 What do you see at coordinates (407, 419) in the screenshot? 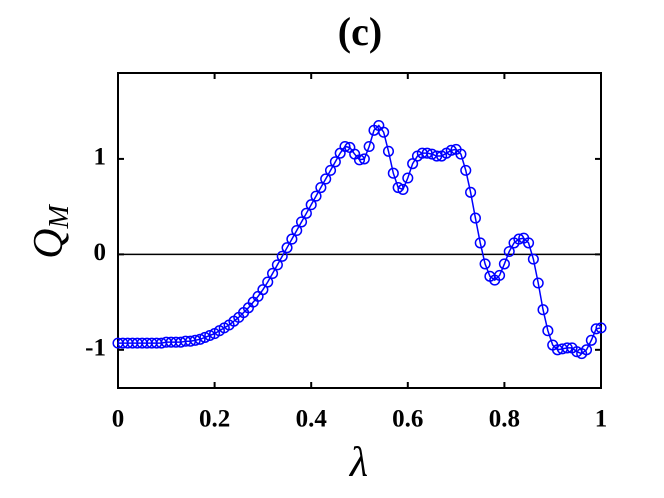
I see `x-tick-label: 0.6` at bounding box center [407, 419].